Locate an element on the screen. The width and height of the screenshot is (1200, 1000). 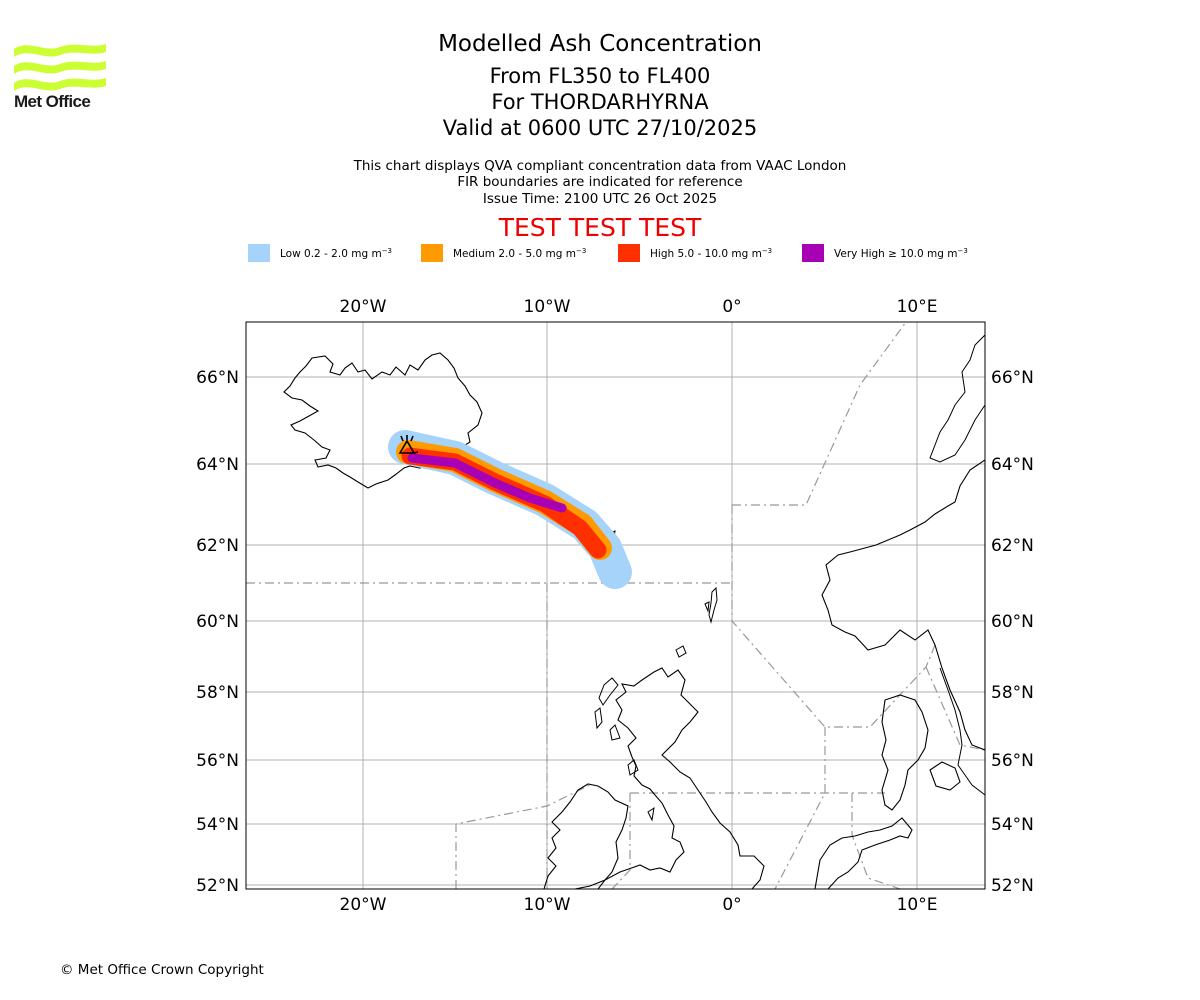
legend-item-medium: Medium 2.0 - 5.0 mg m−3 is located at coordinates (503, 253).